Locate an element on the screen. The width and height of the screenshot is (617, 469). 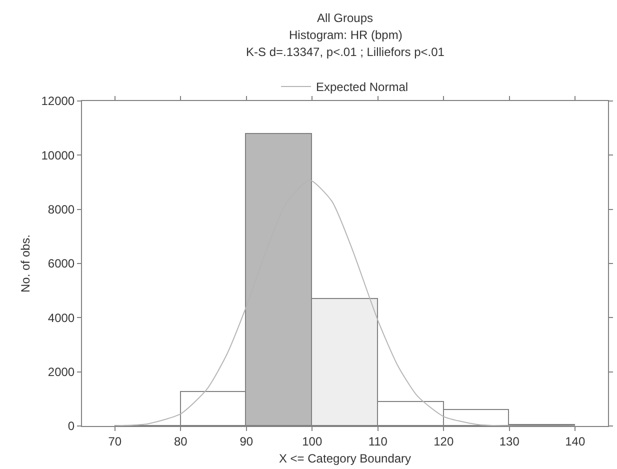
y-tick-label: 4000 is located at coordinates (61, 317).